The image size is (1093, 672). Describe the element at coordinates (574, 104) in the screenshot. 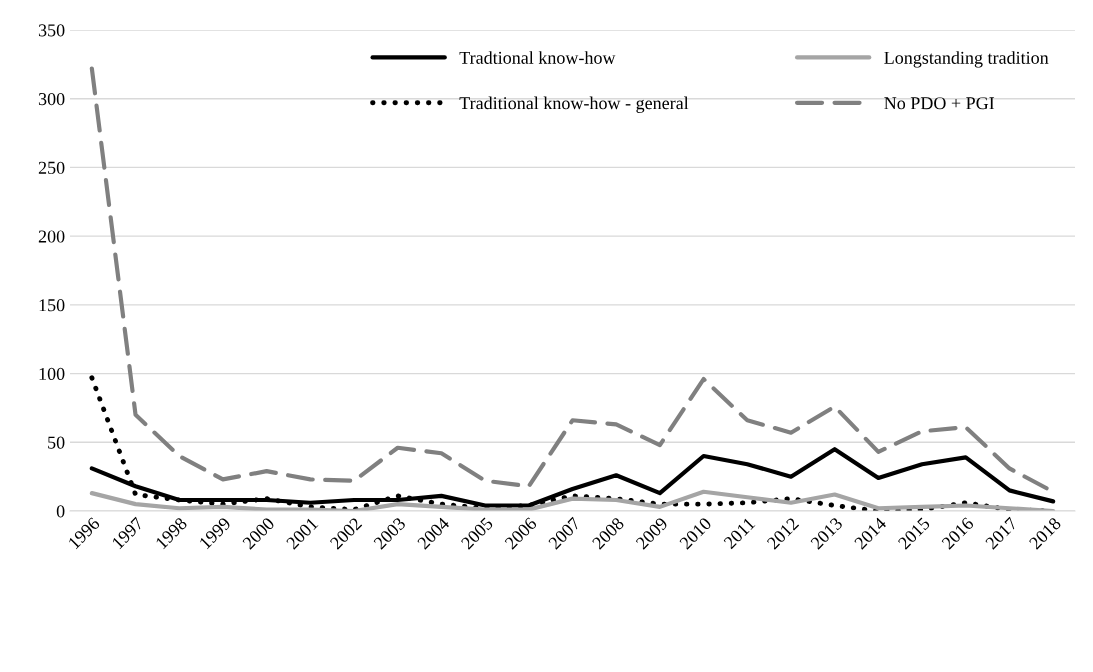

I see `legend-label: Traditional know-how - general` at that location.